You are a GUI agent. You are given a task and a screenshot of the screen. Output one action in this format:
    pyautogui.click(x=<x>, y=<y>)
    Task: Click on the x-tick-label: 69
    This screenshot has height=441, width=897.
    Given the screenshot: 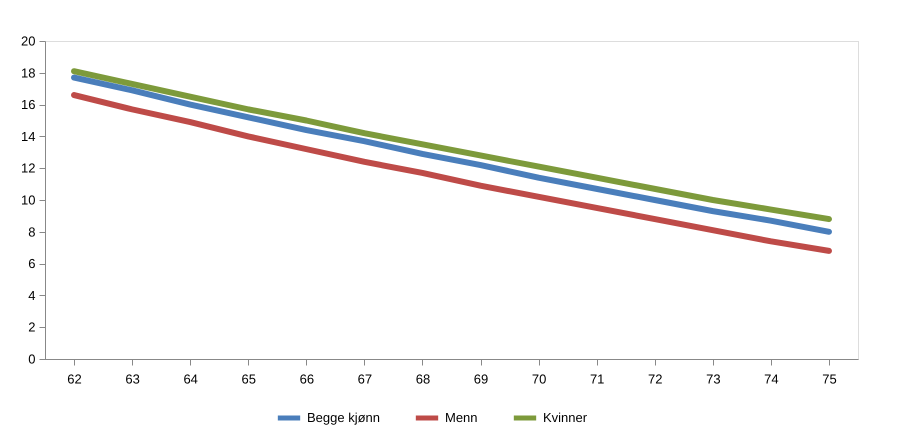 What is the action you would take?
    pyautogui.click(x=481, y=379)
    